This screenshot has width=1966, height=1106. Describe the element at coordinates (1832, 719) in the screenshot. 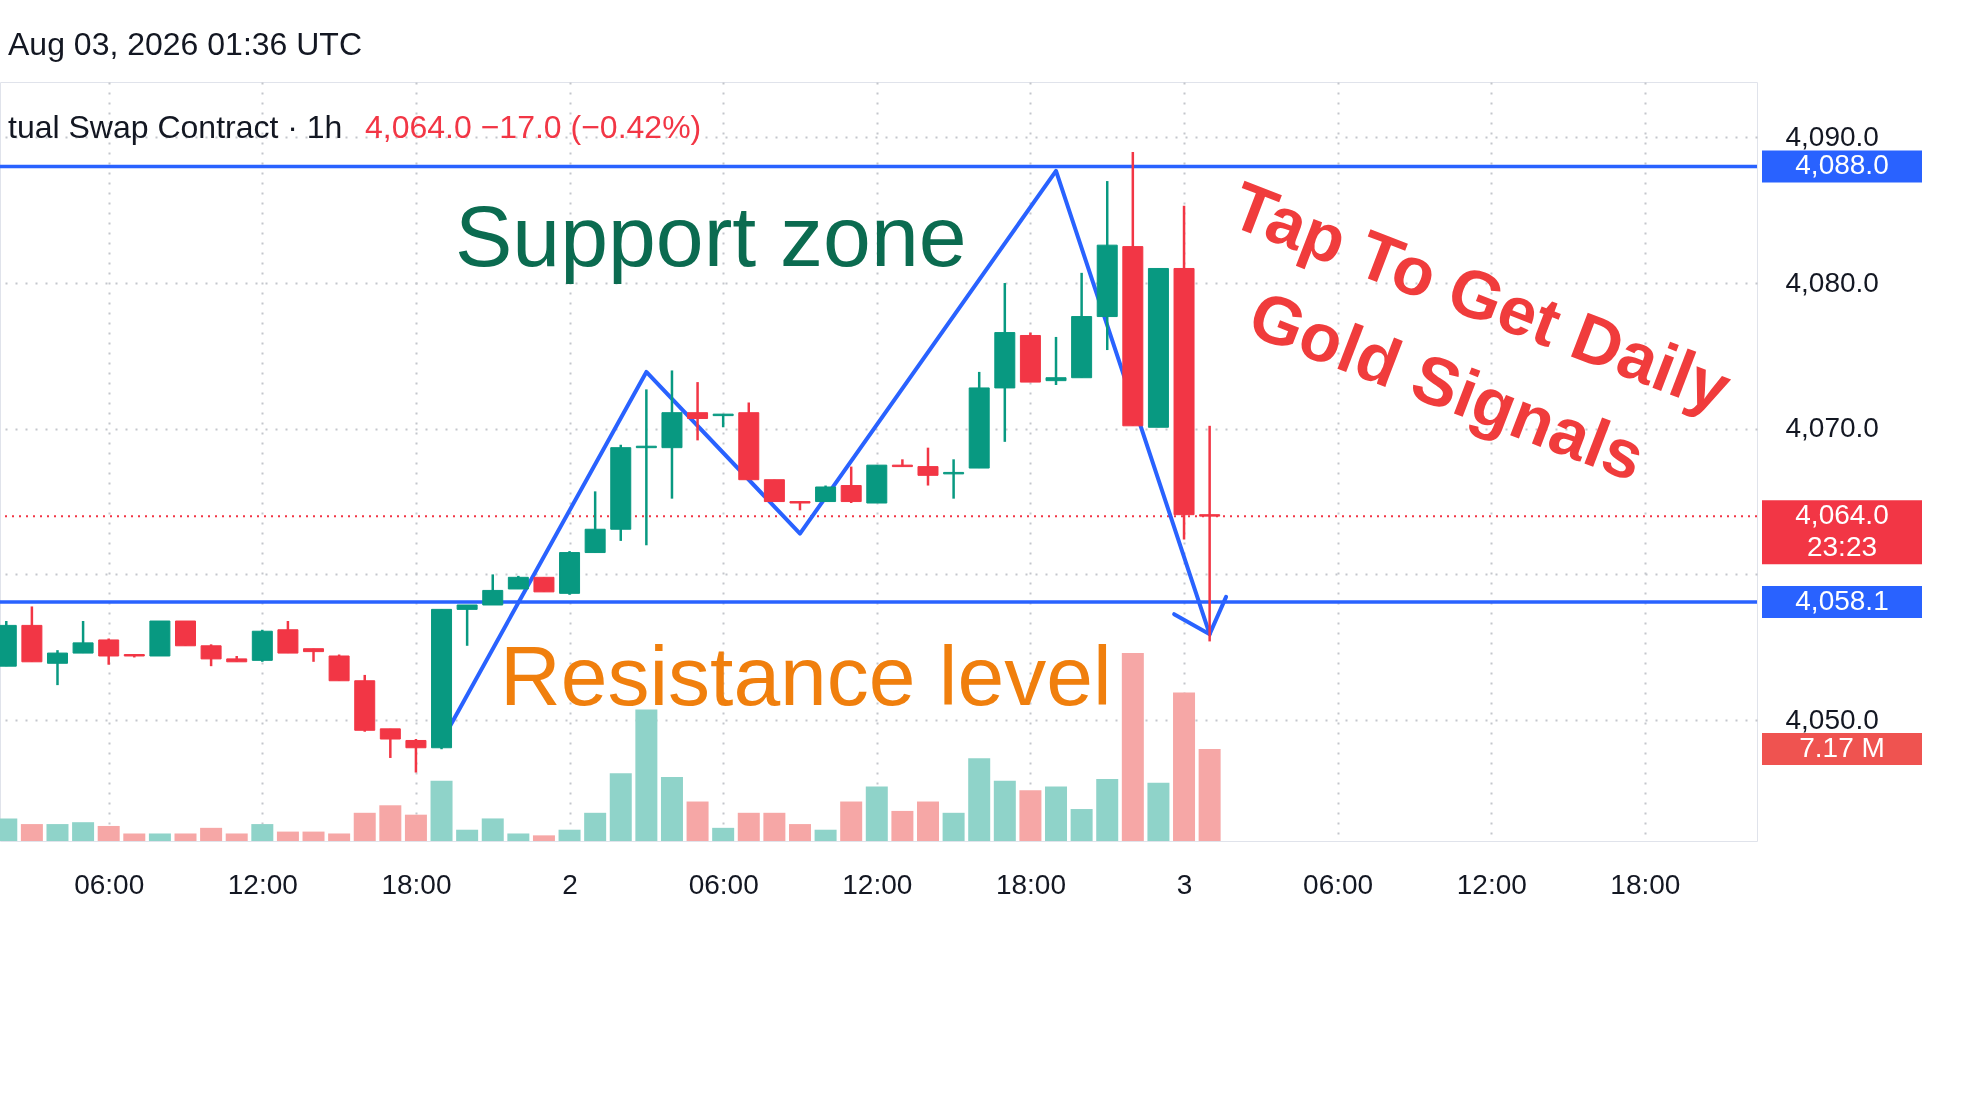

I see `y-tick-label: 4,050.0` at that location.